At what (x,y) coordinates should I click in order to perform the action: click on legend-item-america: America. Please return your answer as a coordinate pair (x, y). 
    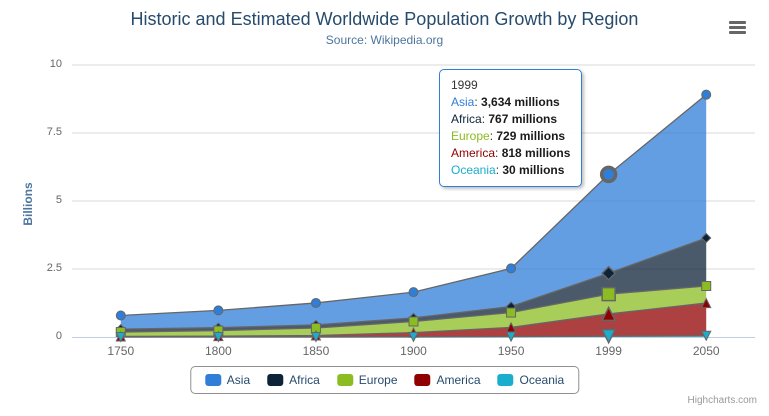
    Looking at the image, I should click on (447, 380).